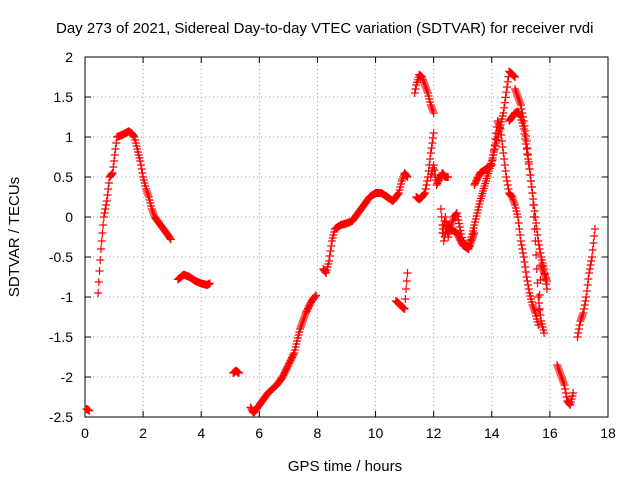 This screenshot has width=640, height=480. Describe the element at coordinates (85, 433) in the screenshot. I see `x-tick-label: 0` at that location.